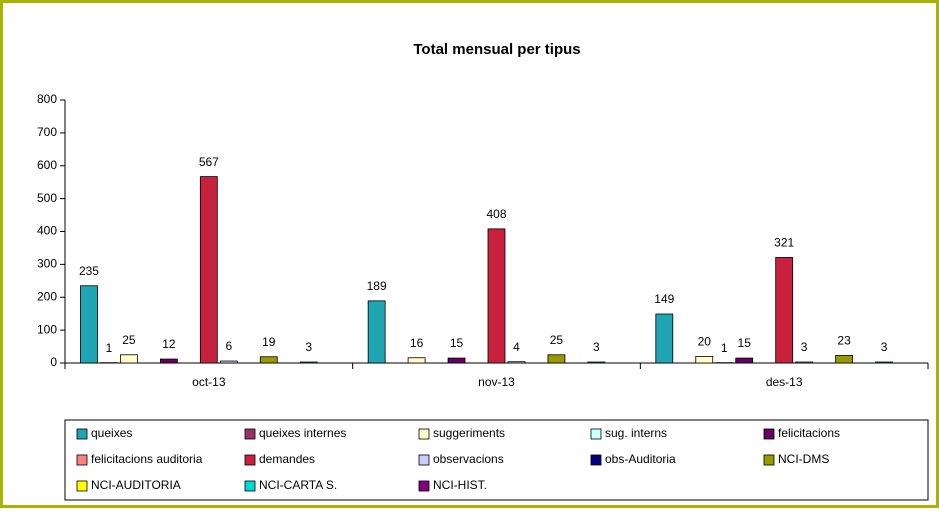 Image resolution: width=939 pixels, height=513 pixels. Describe the element at coordinates (496, 382) in the screenshot. I see `x-tick-label: nov-13` at that location.